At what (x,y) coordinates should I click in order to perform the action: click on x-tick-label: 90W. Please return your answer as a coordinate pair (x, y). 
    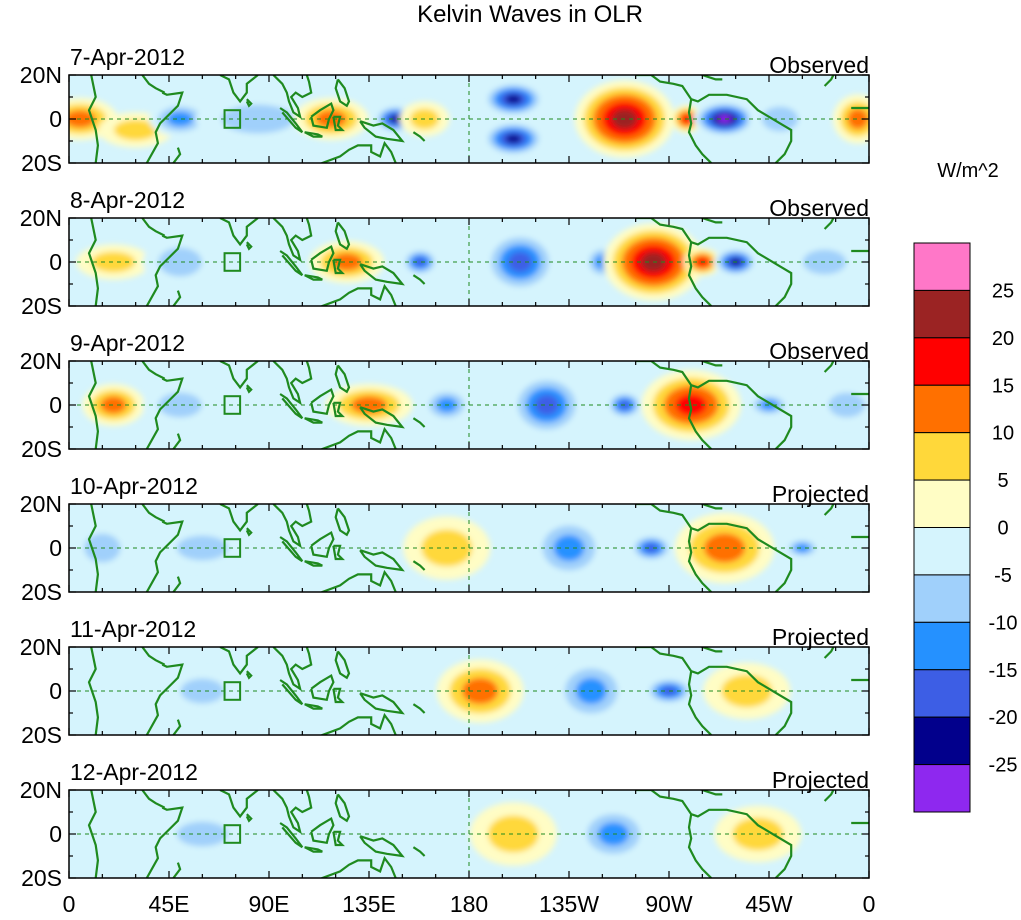
    Looking at the image, I should click on (669, 904).